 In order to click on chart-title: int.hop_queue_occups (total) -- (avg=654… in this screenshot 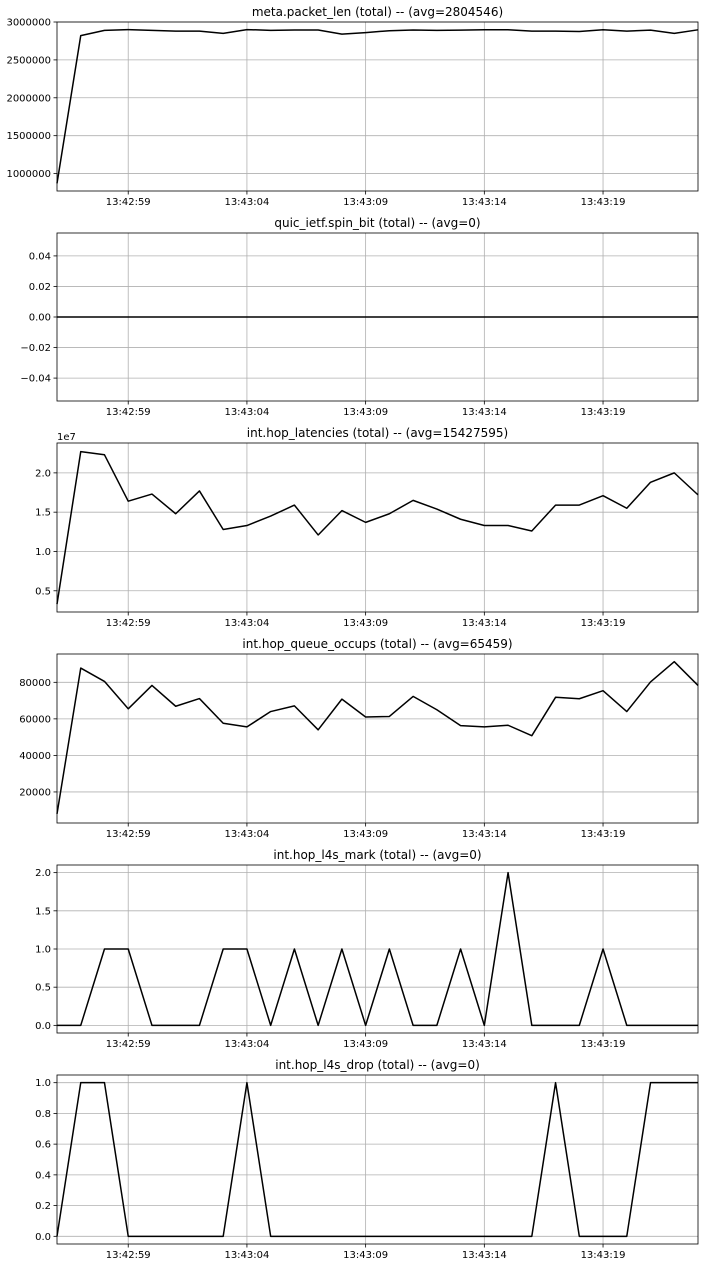, I will do `click(377, 644)`.